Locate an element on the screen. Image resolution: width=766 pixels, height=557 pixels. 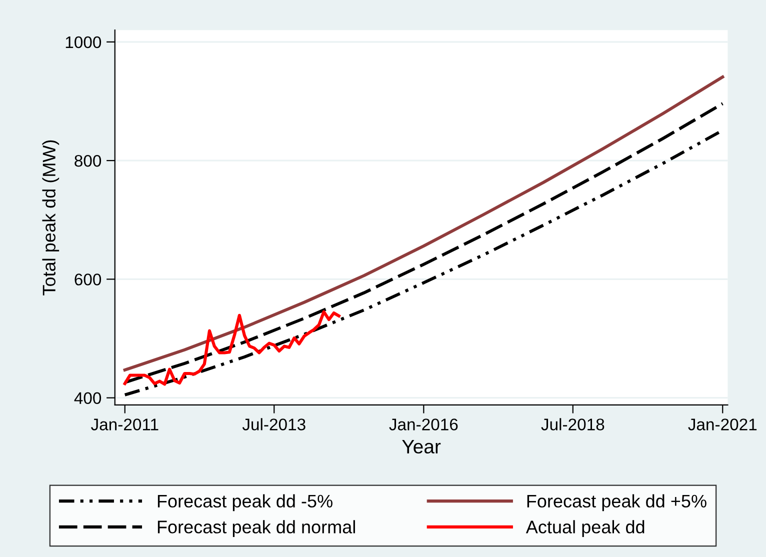
y-tick-label: 600 is located at coordinates (88, 280).